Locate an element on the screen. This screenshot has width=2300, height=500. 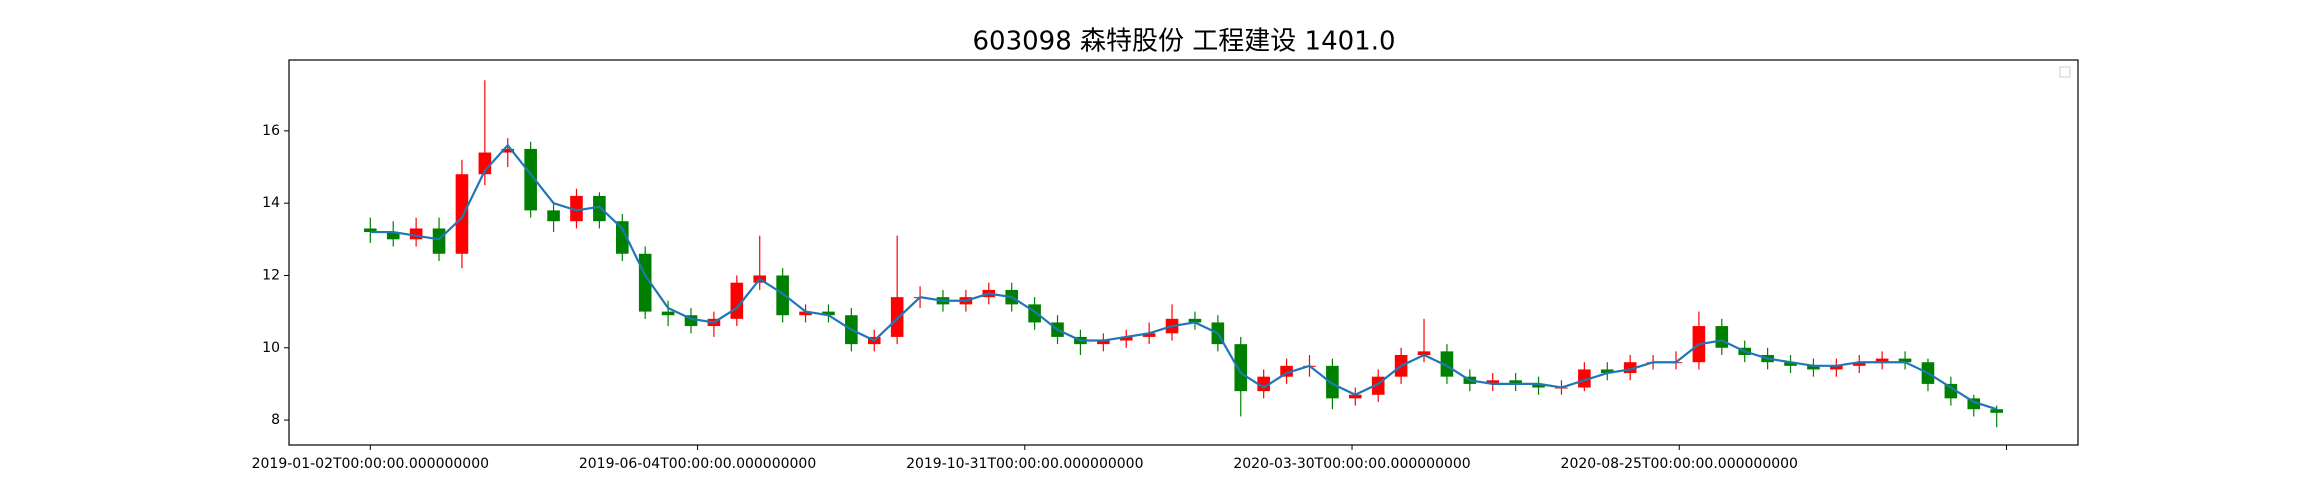
legend is located at coordinates (2065, 72).